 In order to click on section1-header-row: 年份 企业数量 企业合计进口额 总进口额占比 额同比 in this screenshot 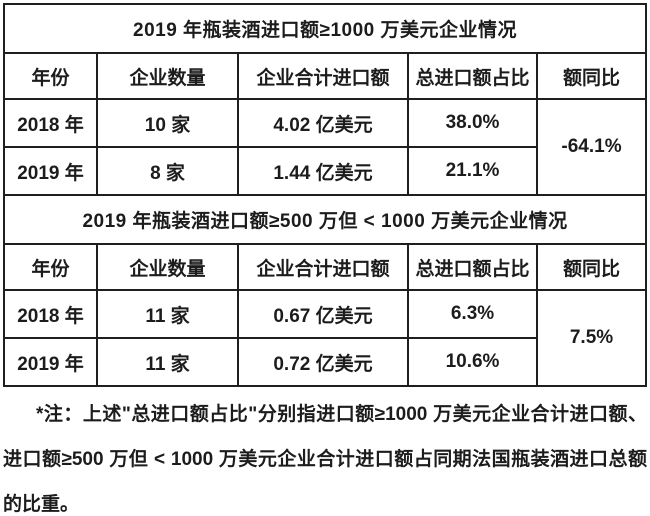, I will do `click(325, 76)`.